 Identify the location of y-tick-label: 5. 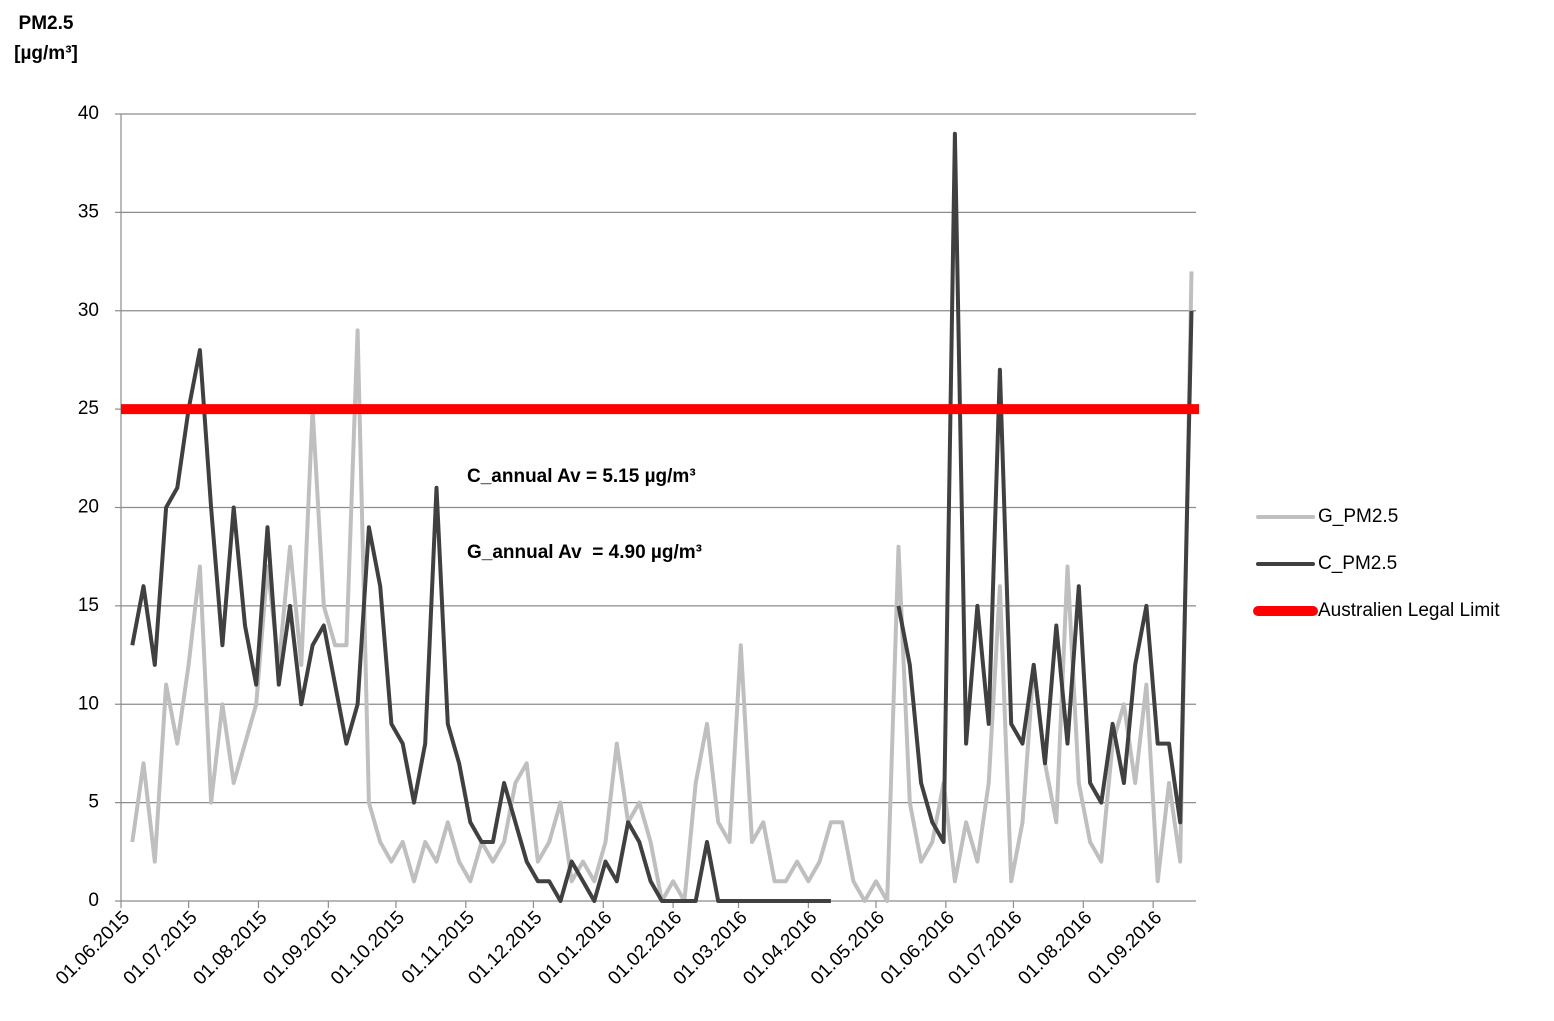
(93, 802).